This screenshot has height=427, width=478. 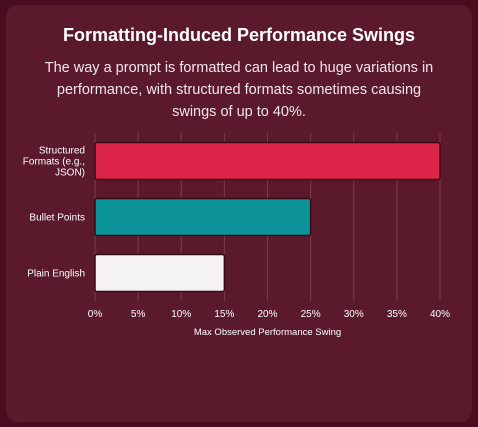 What do you see at coordinates (181, 314) in the screenshot?
I see `x-tick-label: 10%` at bounding box center [181, 314].